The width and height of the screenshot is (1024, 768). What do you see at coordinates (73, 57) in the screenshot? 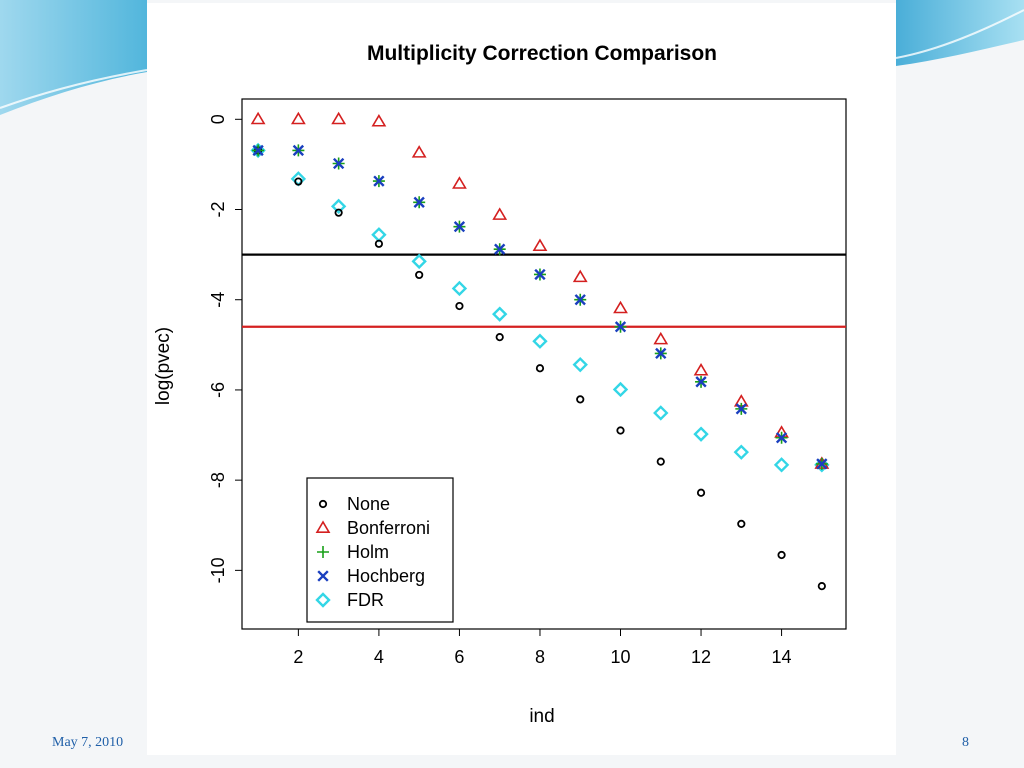
I see `left-wave-decoration` at bounding box center [73, 57].